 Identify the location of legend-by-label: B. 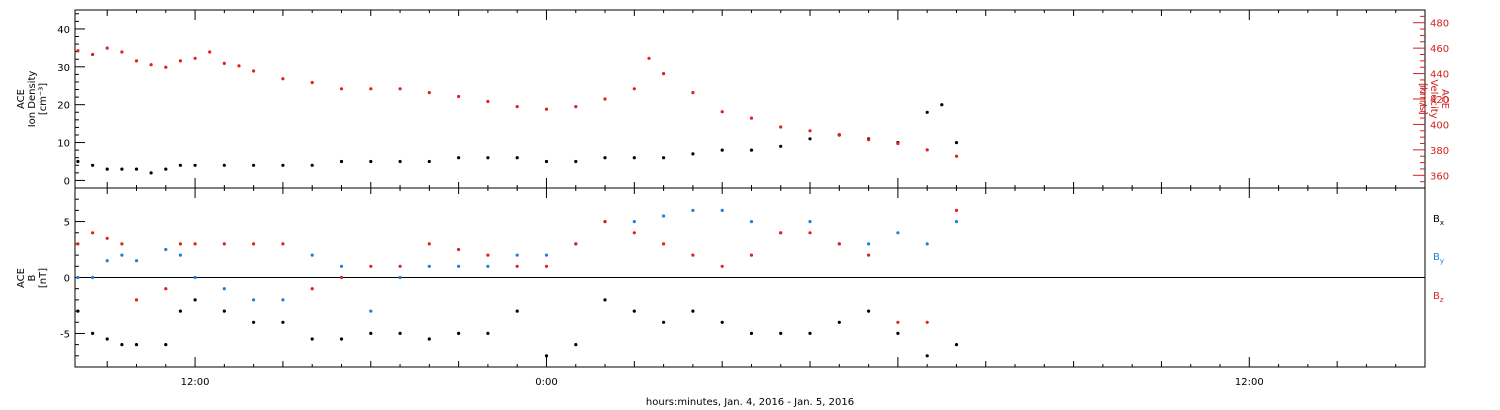
(1436, 257).